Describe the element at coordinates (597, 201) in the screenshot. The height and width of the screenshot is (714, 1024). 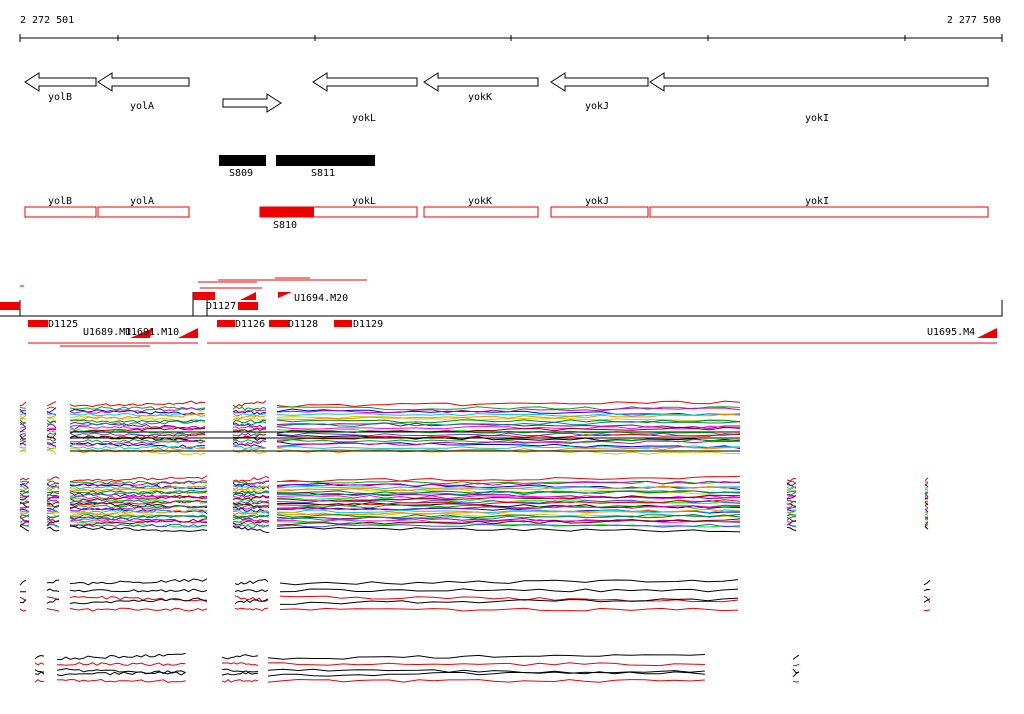
I see `annotation-label: yokJ` at that location.